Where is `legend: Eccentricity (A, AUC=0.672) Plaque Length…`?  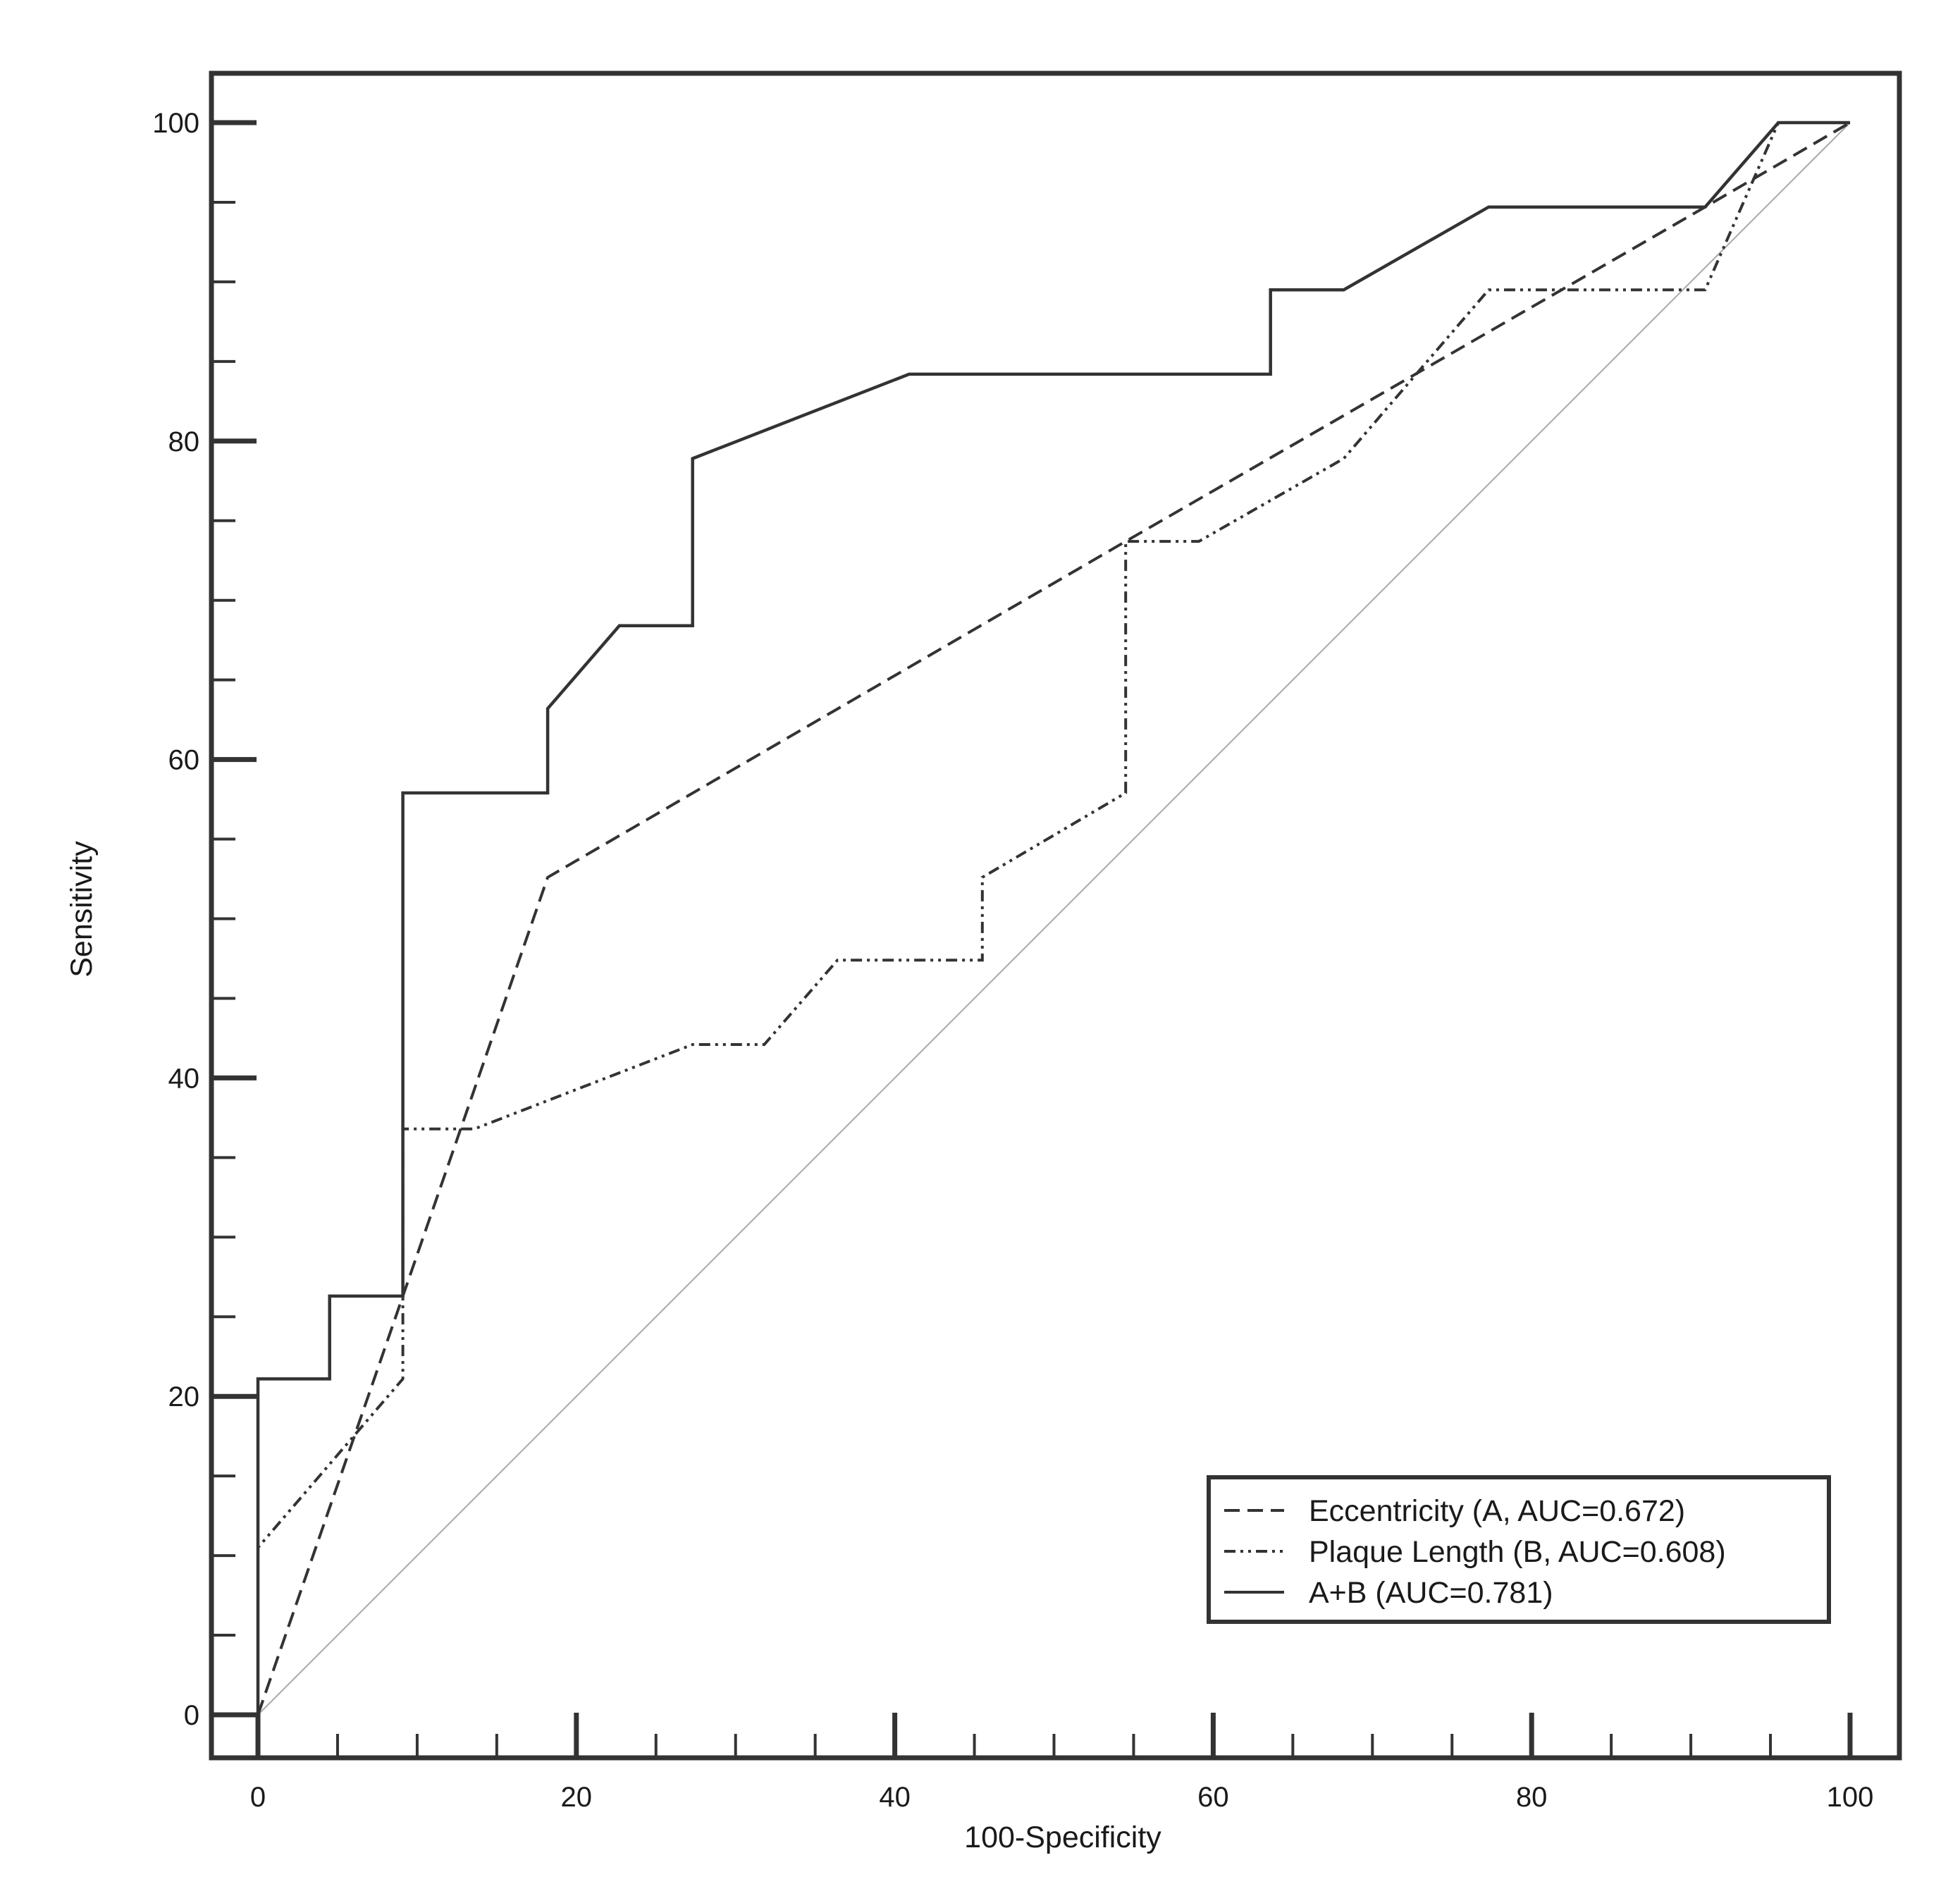
legend: Eccentricity (A, AUC=0.672) Plaque Length… is located at coordinates (1519, 1549).